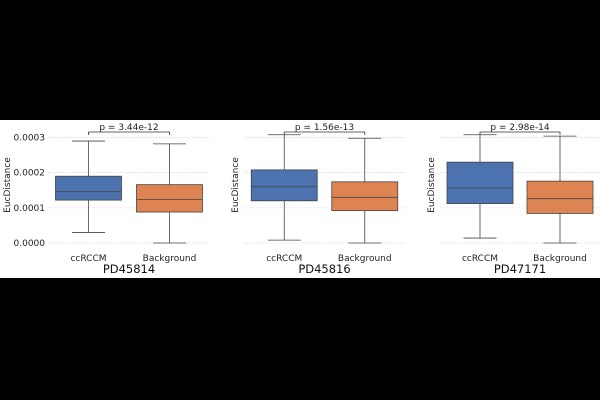  I want to click on p-value-label: p = 1.56e-13, so click(324, 128).